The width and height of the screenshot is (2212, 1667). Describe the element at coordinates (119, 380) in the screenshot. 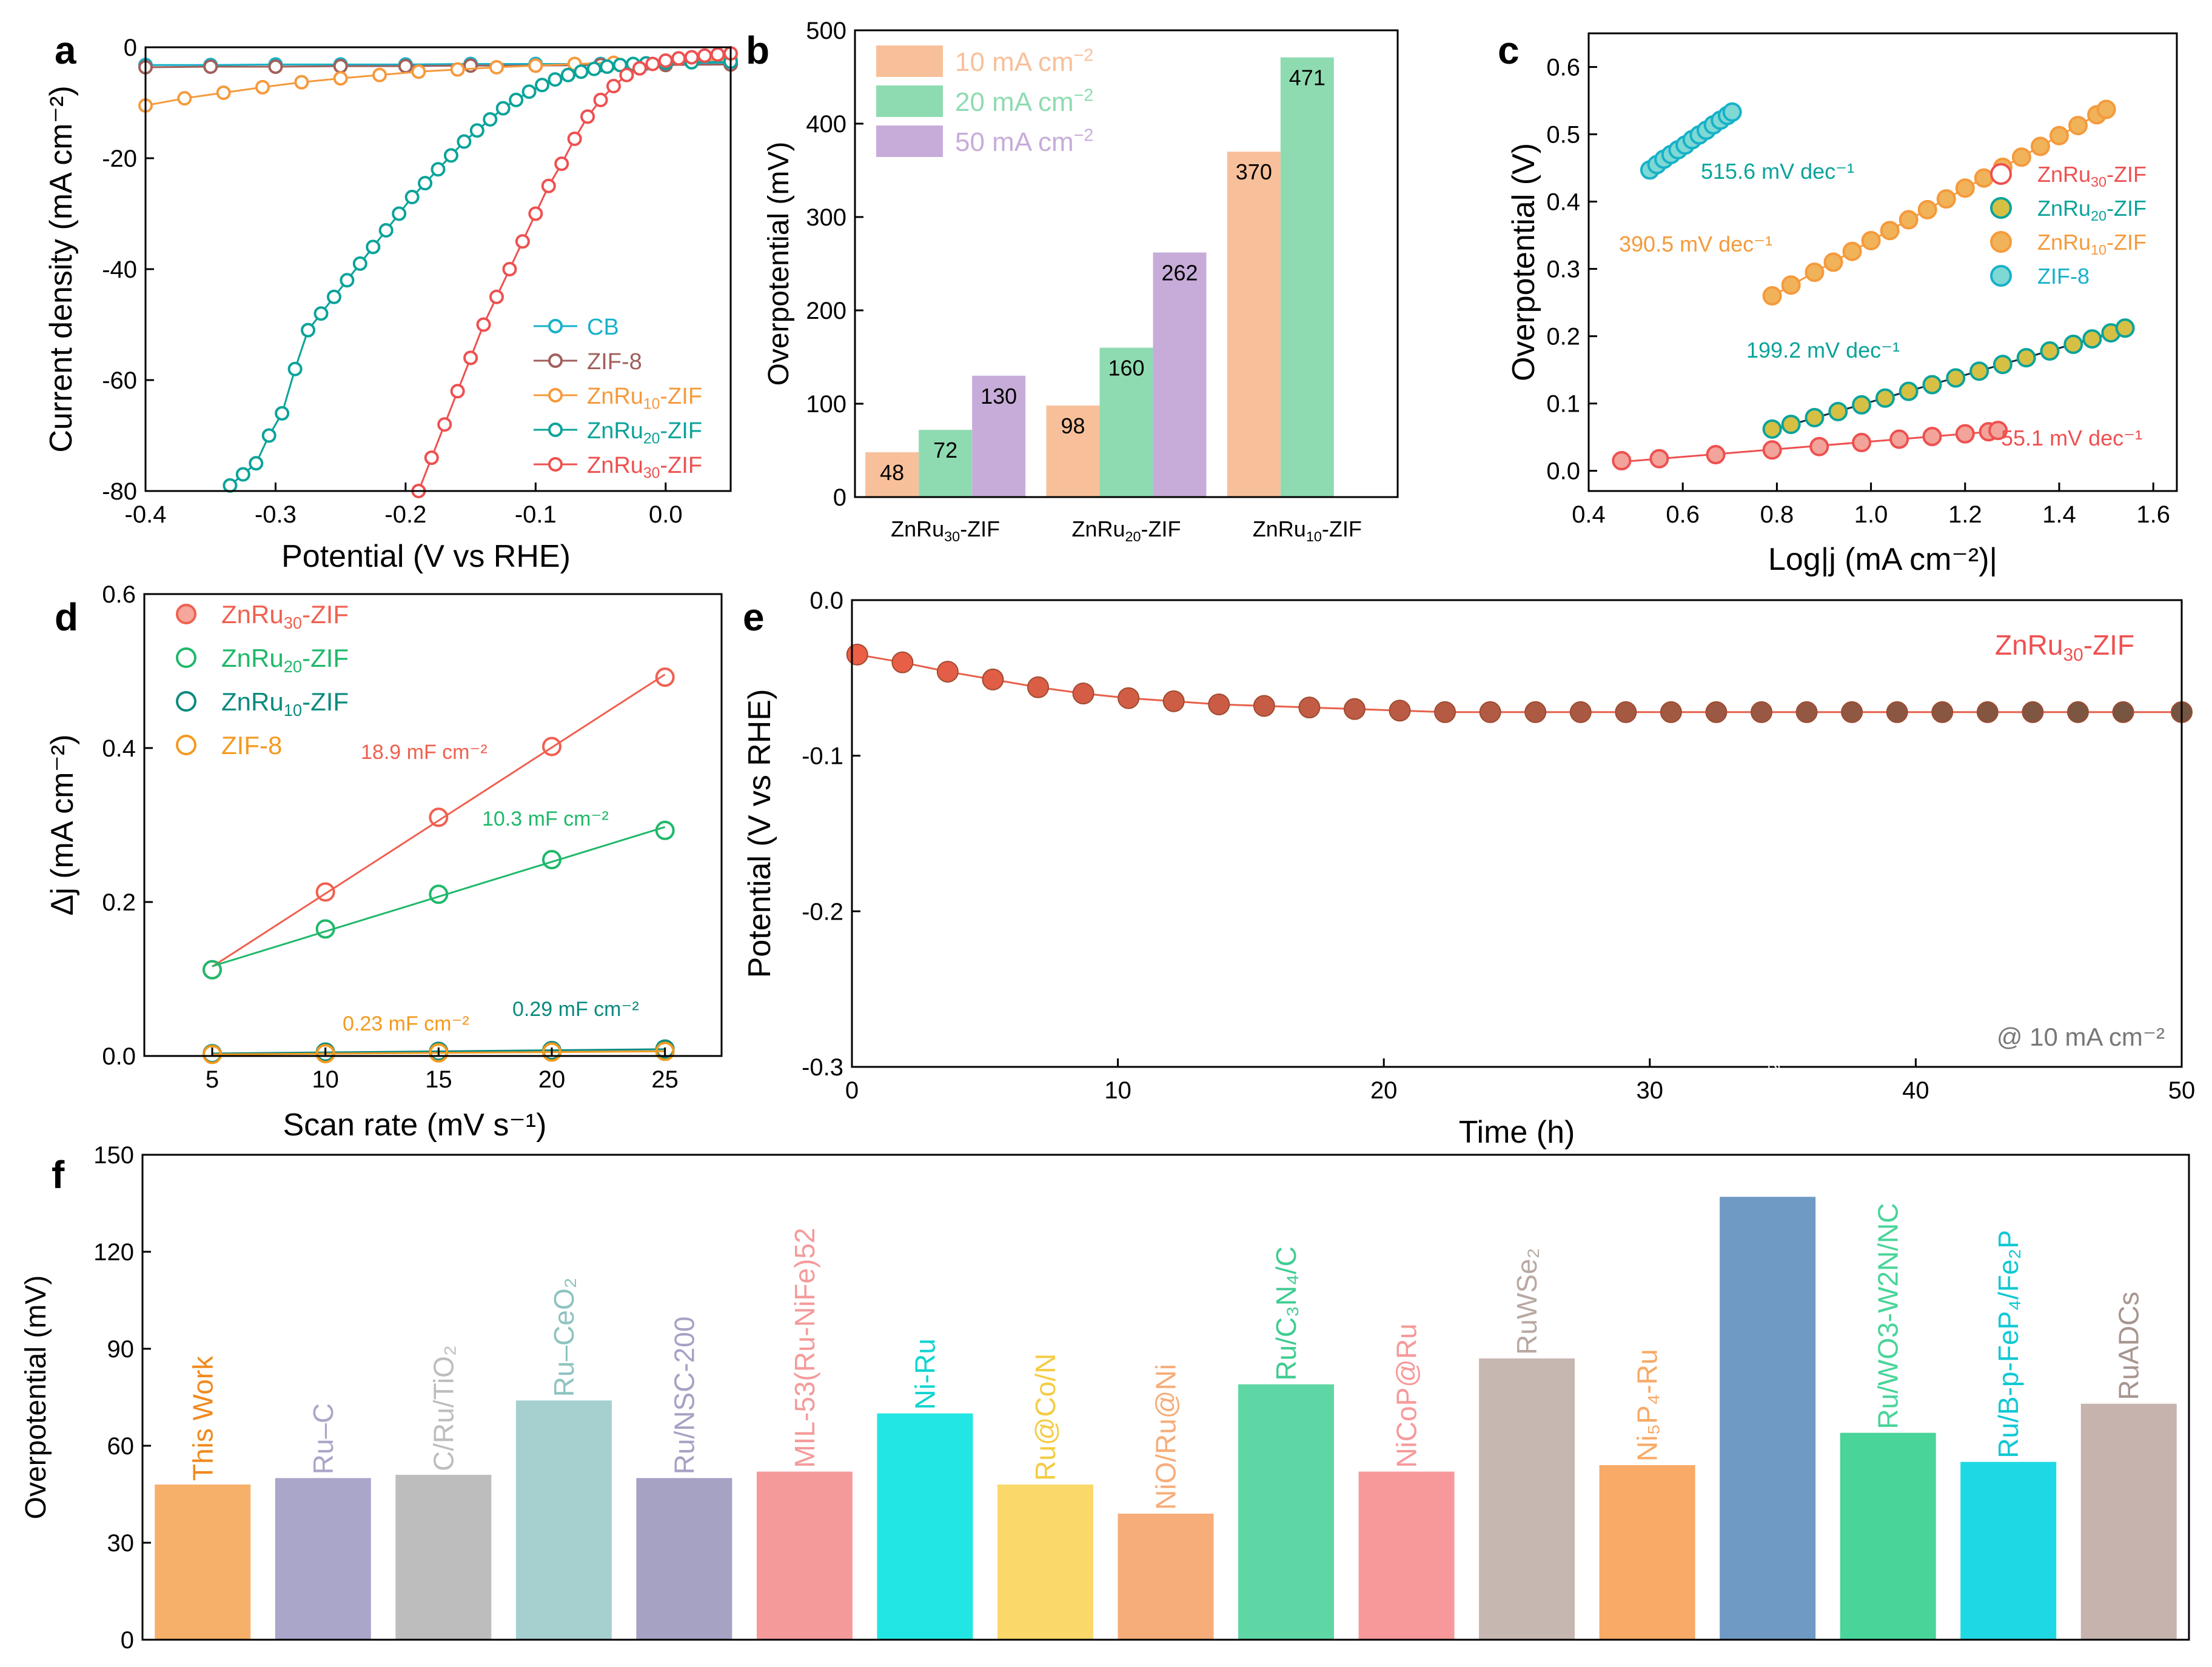

I see `y-tick-label: -60` at that location.